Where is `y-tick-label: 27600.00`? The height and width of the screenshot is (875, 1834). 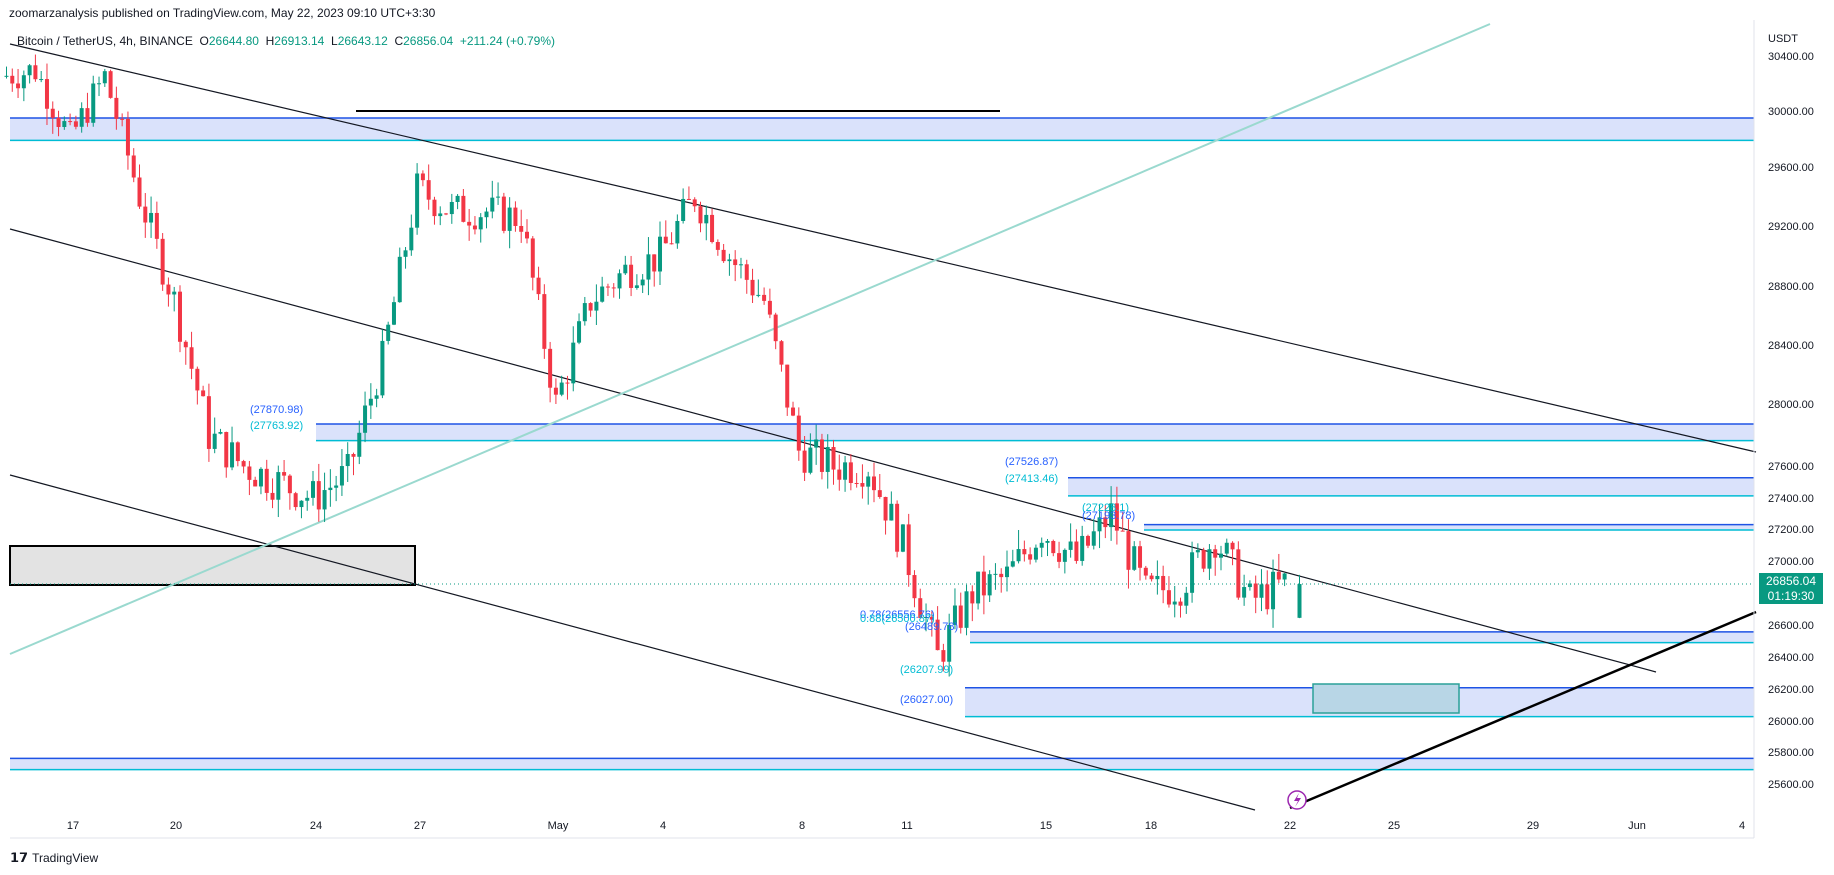
y-tick-label: 27600.00 is located at coordinates (1791, 467).